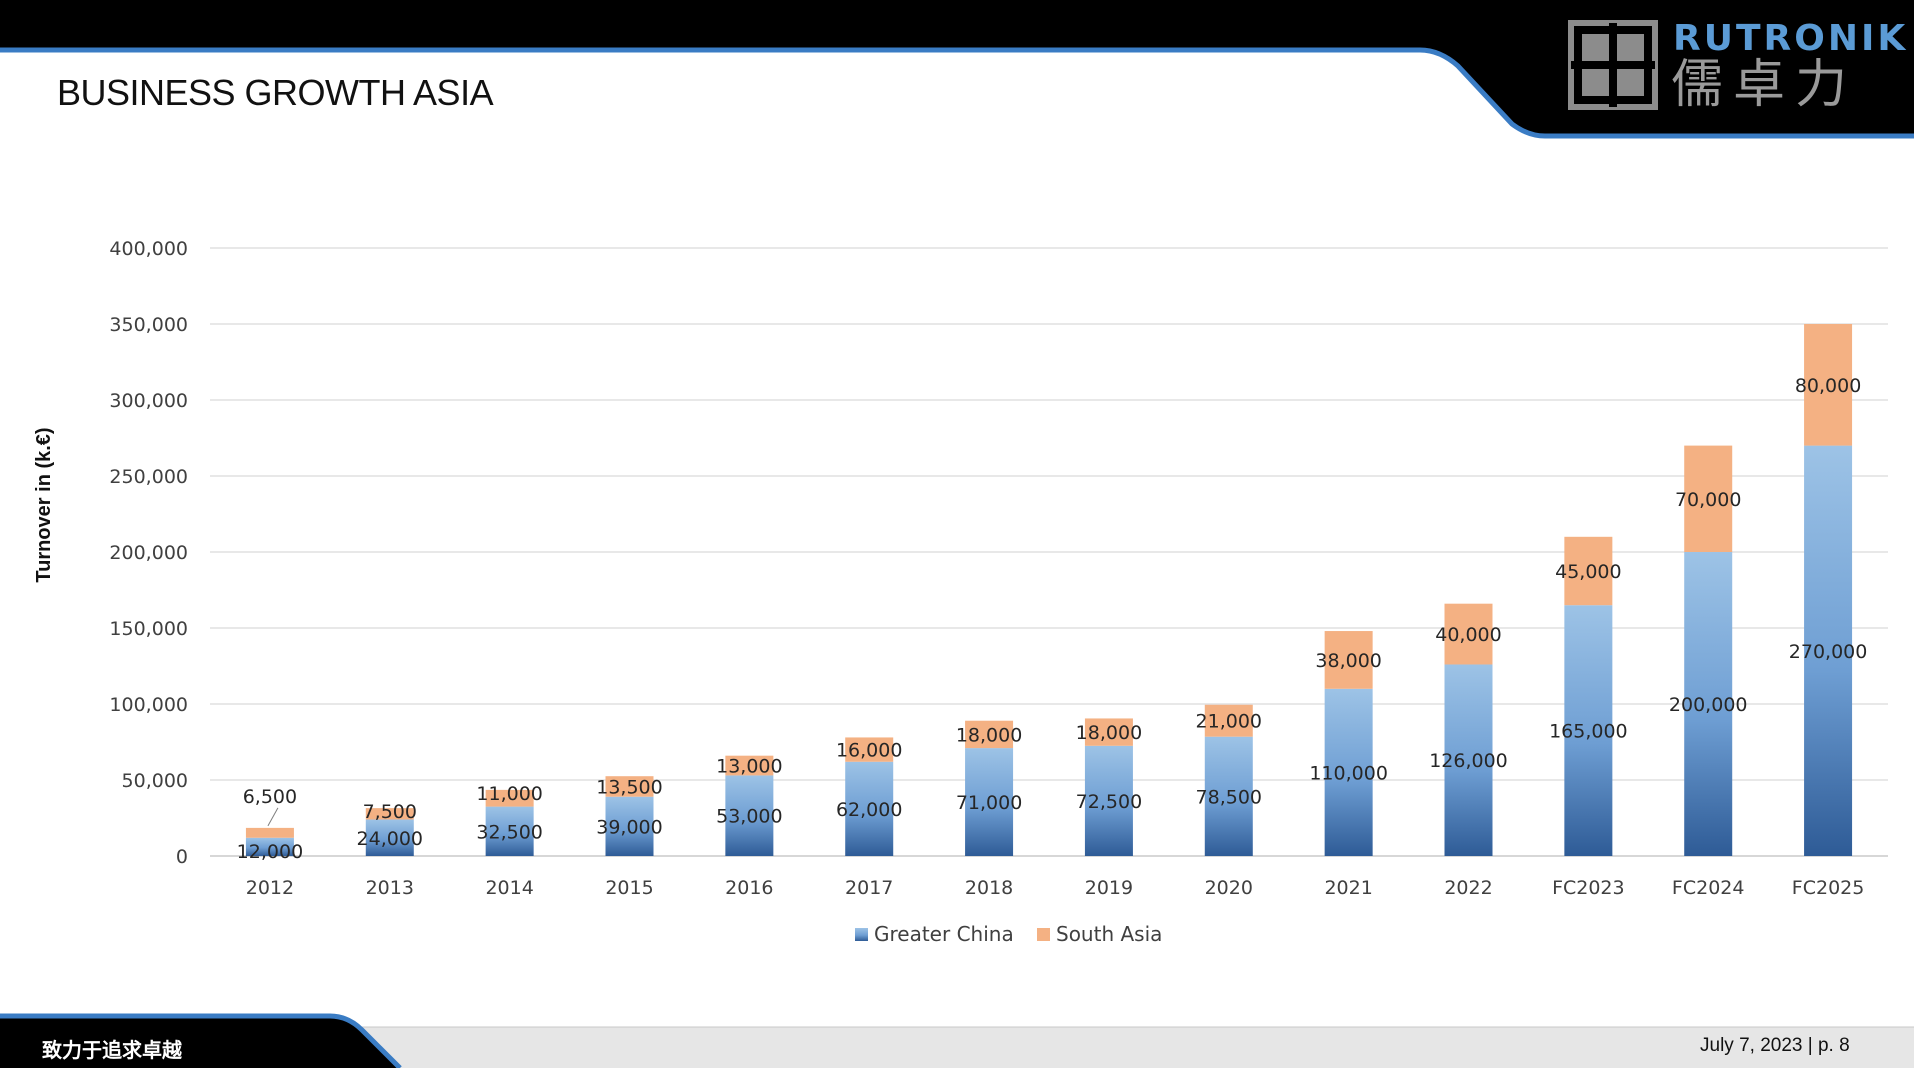 This screenshot has width=1914, height=1068. I want to click on data-label-greater-china: 270,000, so click(1828, 652).